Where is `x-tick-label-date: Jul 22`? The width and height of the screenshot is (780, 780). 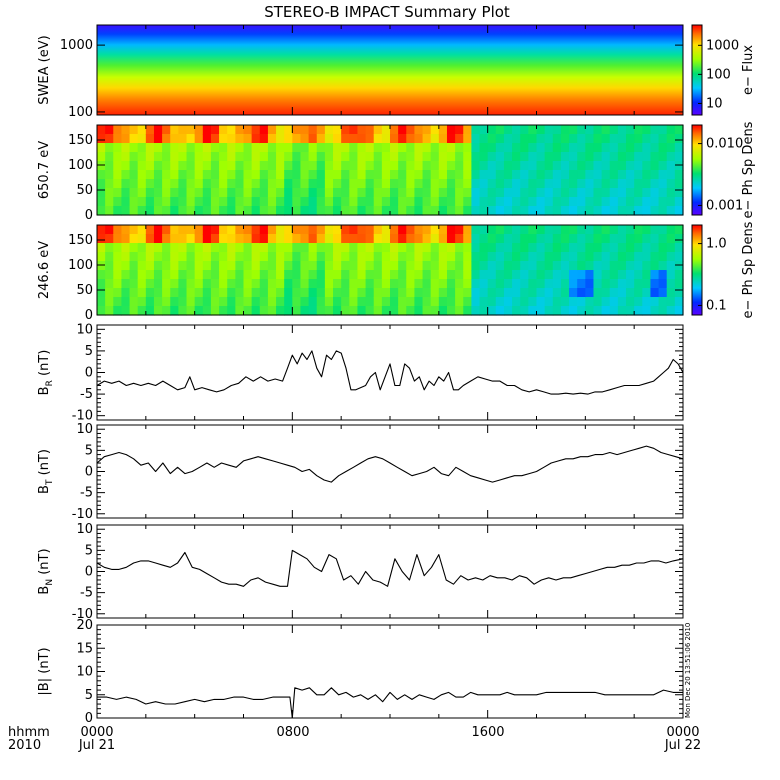 x-tick-label-date: Jul 22 is located at coordinates (682, 745).